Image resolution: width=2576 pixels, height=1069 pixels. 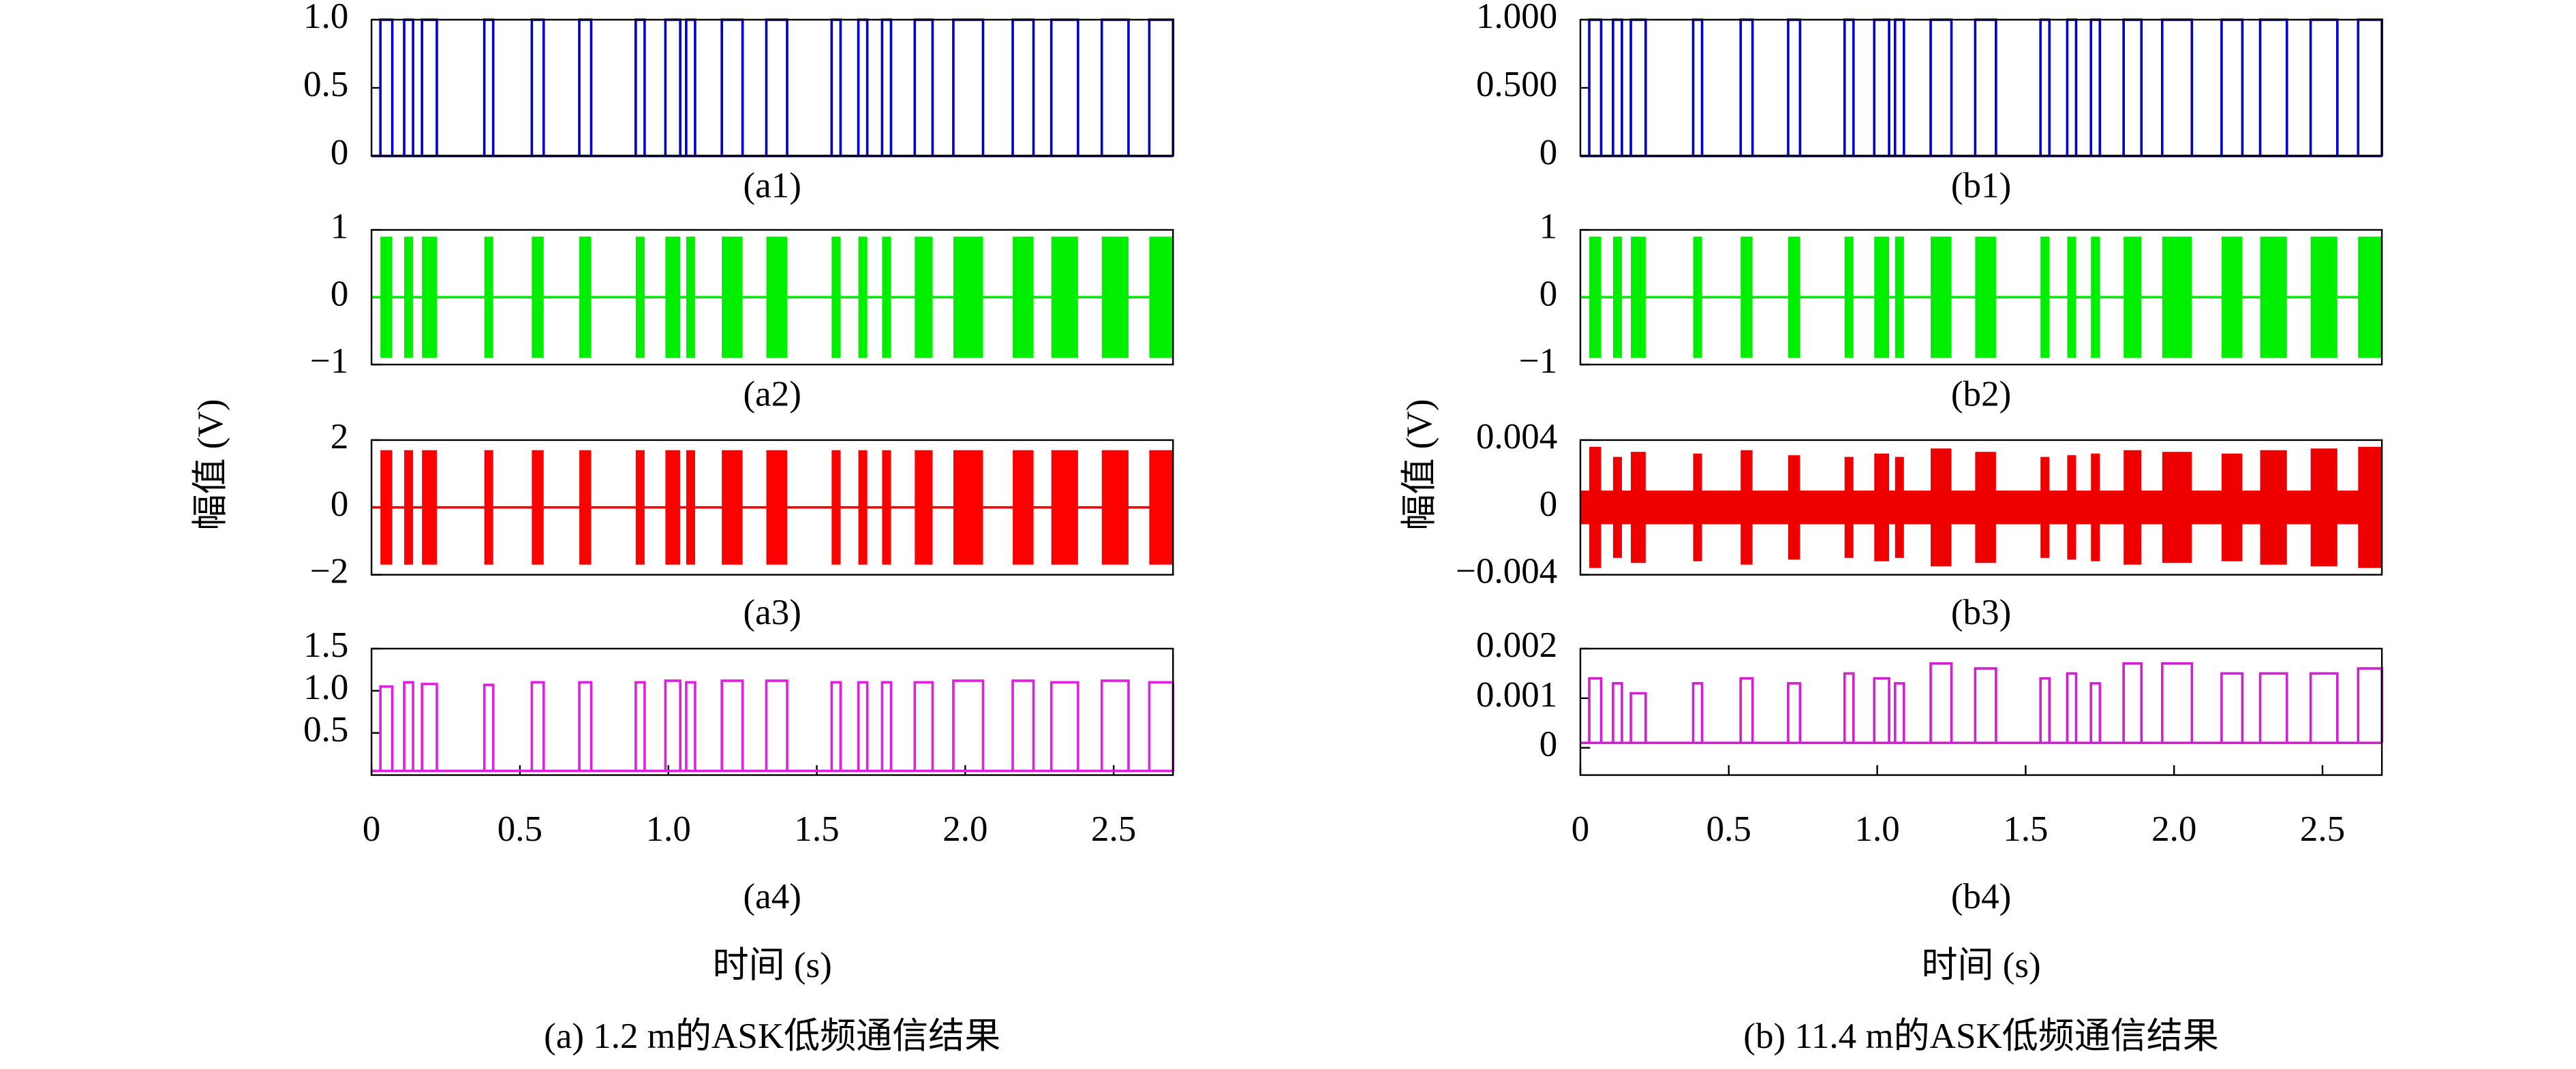 I want to click on y-tick-label: 1.0, so click(x=325, y=687).